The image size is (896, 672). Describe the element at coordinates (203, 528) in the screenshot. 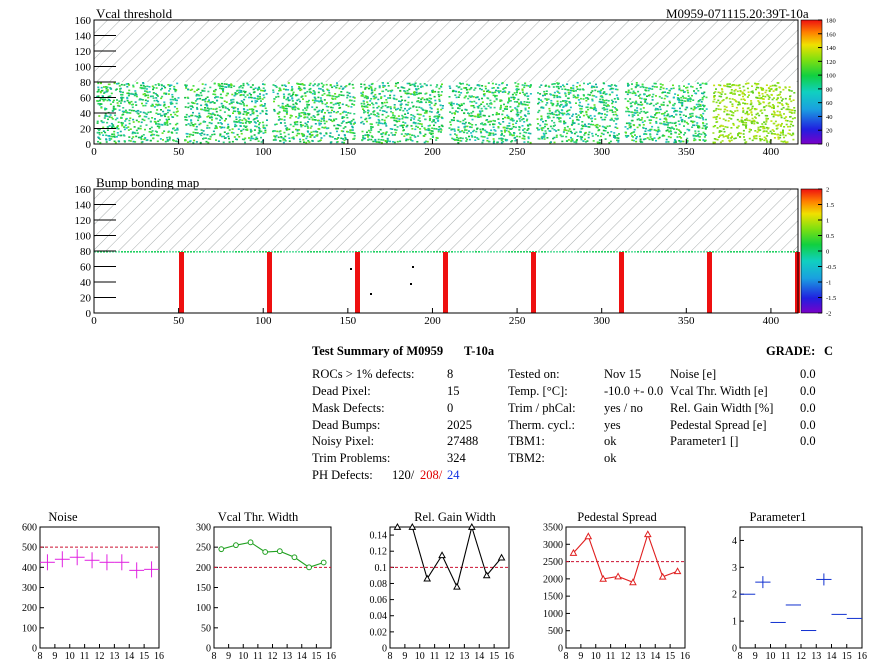

I see `y-tick-label: 300` at that location.